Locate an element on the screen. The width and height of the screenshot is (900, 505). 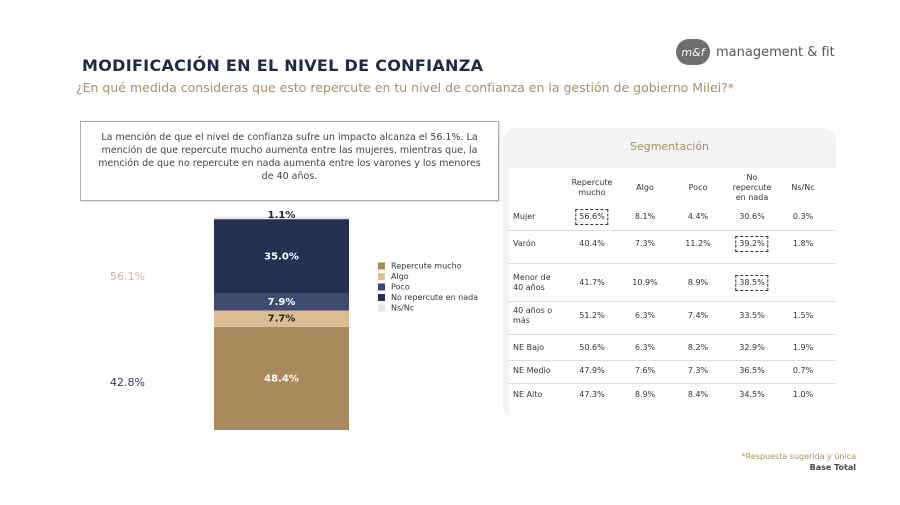
legend-label: Poco is located at coordinates (400, 287).